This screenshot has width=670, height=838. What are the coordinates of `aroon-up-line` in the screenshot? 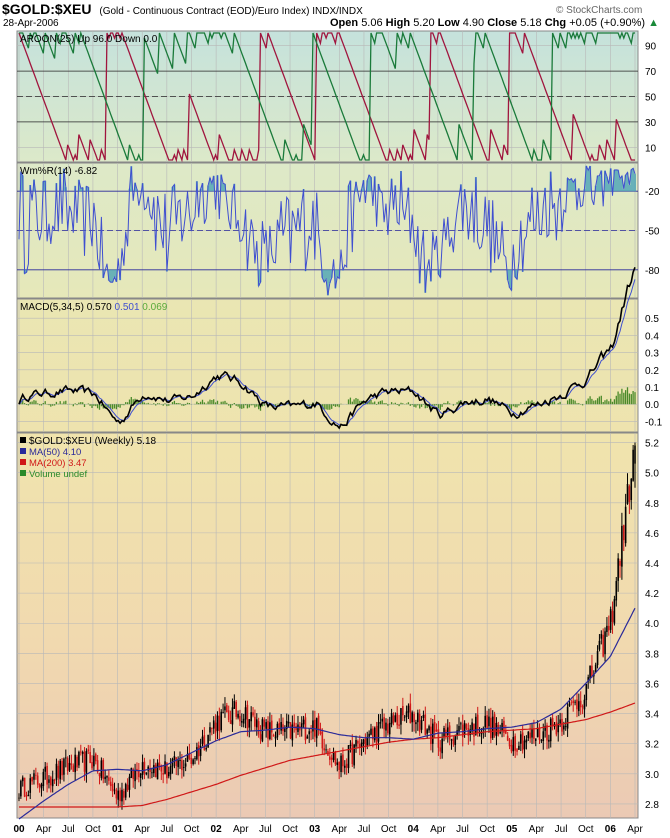 It's located at (327, 96).